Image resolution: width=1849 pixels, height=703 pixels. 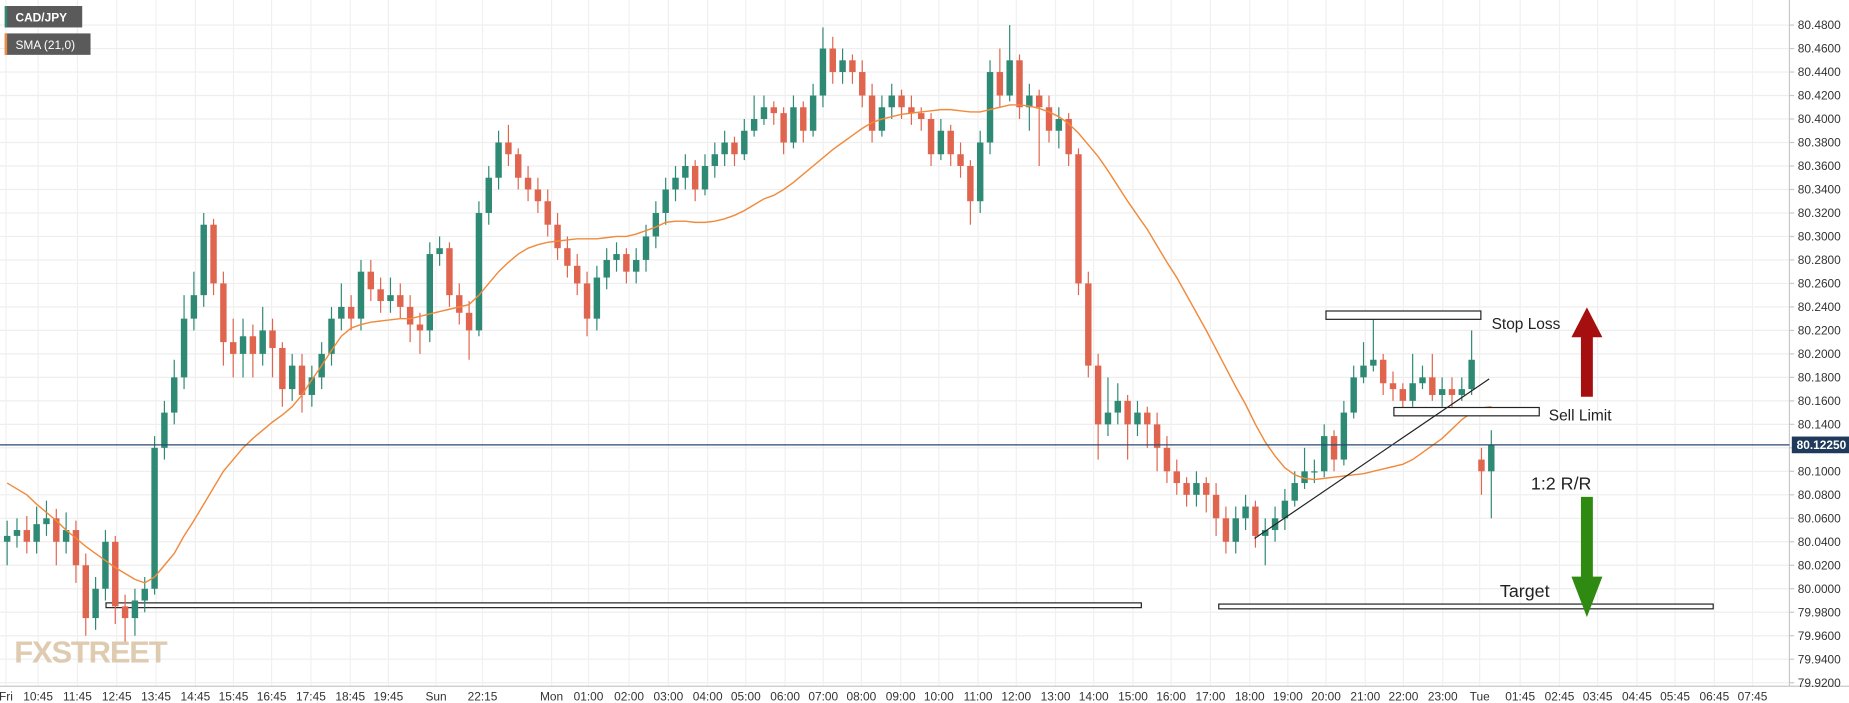 What do you see at coordinates (1819, 425) in the screenshot?
I see `y-tick-label: 80.1400` at bounding box center [1819, 425].